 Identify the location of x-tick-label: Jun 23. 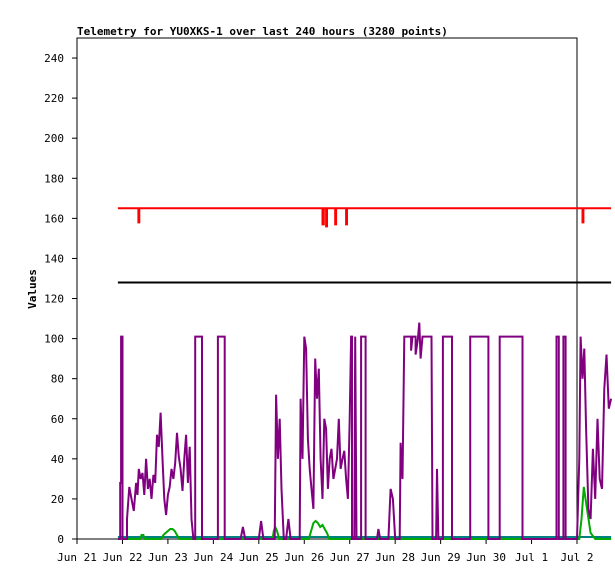
(168, 557).